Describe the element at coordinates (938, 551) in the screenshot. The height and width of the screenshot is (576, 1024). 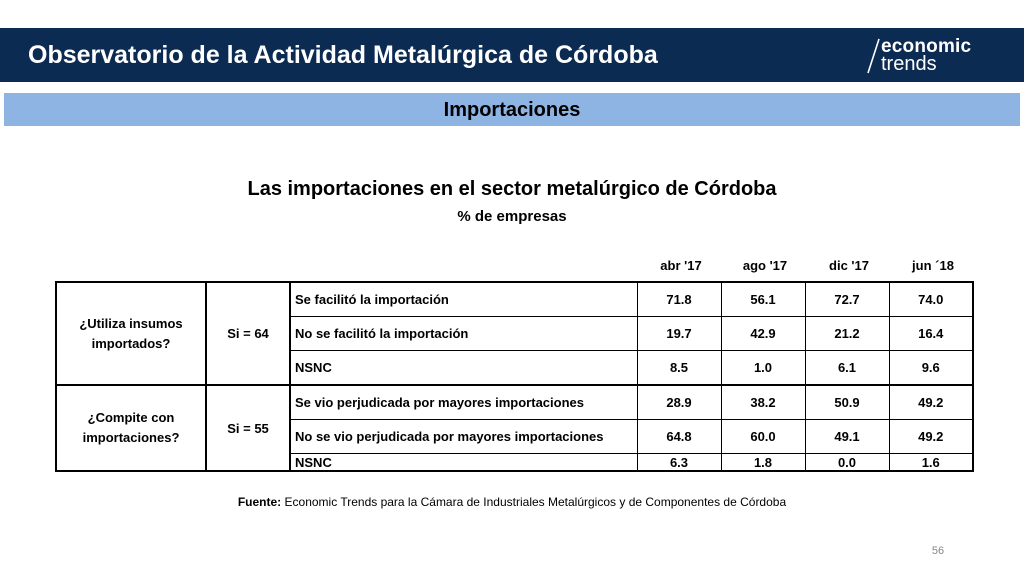
I see `page-number: 56` at that location.